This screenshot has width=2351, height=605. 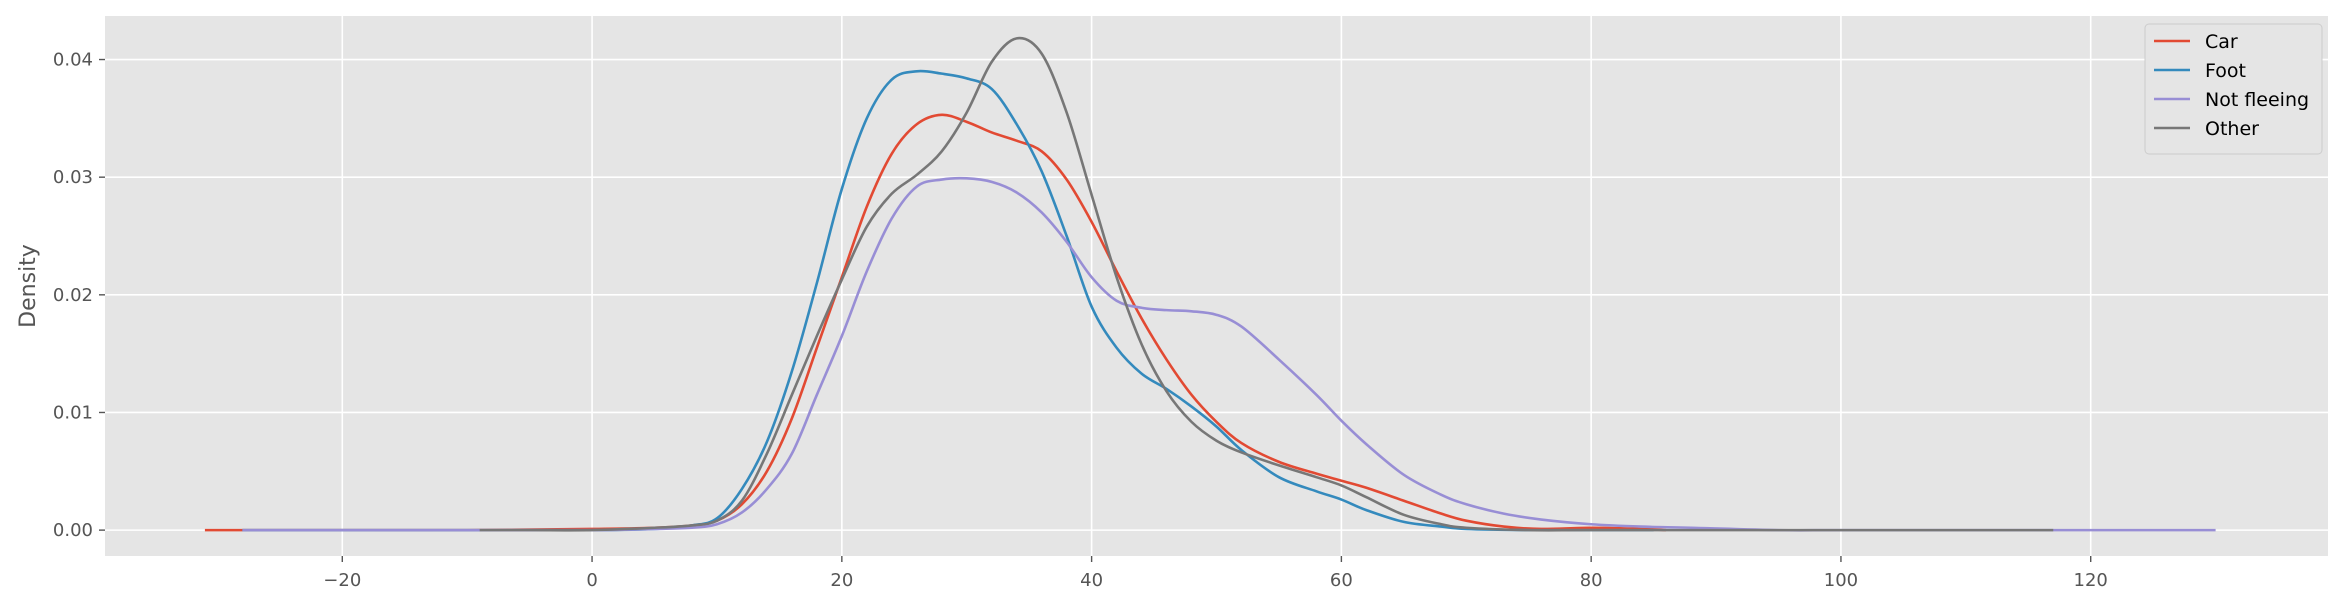 I want to click on legend-label-foot: Foot, so click(x=2225, y=71).